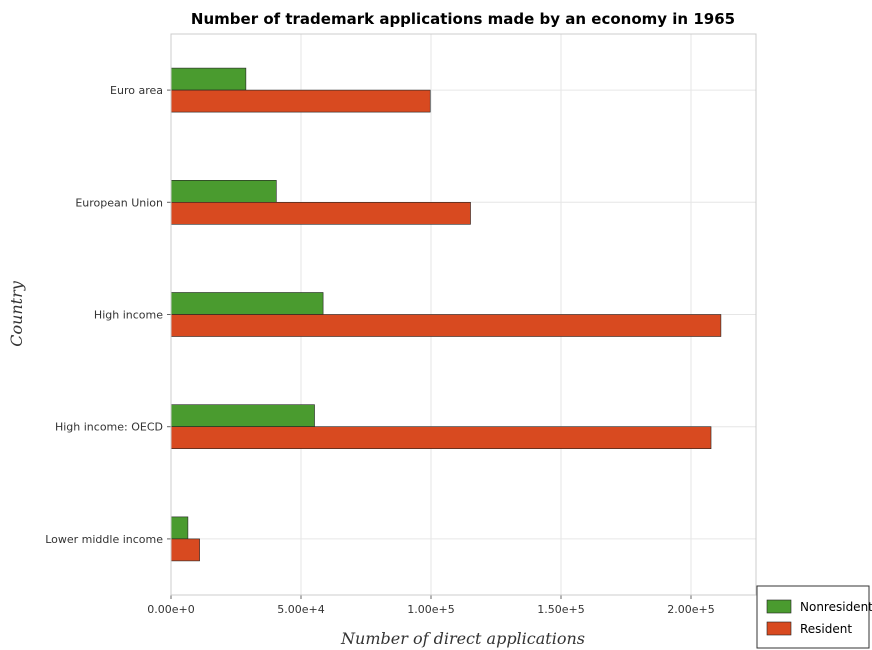  Describe the element at coordinates (430, 609) in the screenshot. I see `x-tick-label: 1.00e+5` at that location.